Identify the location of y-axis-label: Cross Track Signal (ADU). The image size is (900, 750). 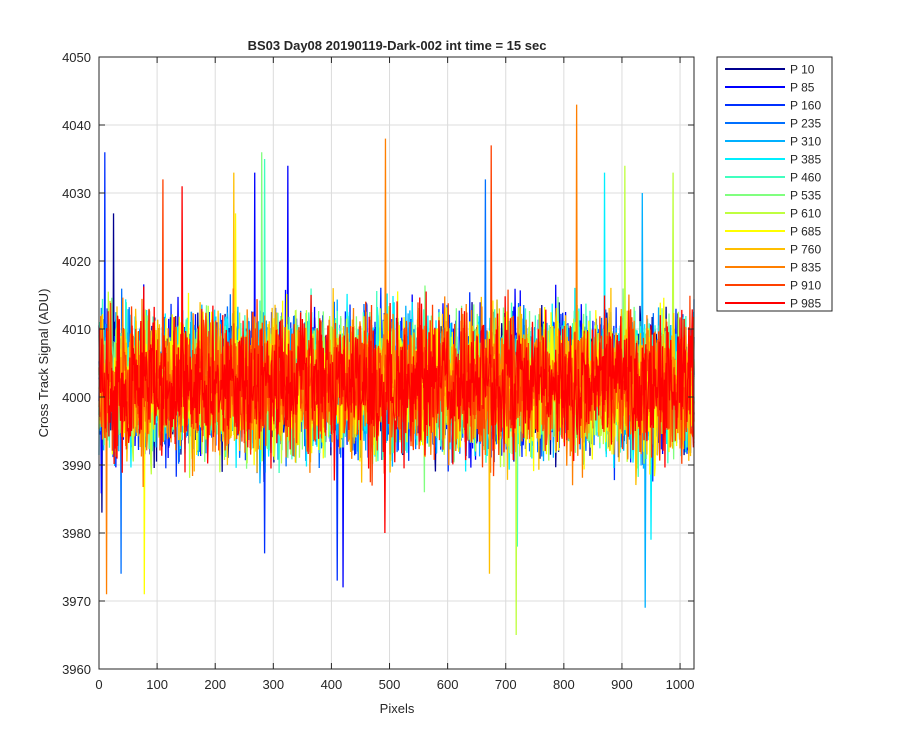
(43, 363).